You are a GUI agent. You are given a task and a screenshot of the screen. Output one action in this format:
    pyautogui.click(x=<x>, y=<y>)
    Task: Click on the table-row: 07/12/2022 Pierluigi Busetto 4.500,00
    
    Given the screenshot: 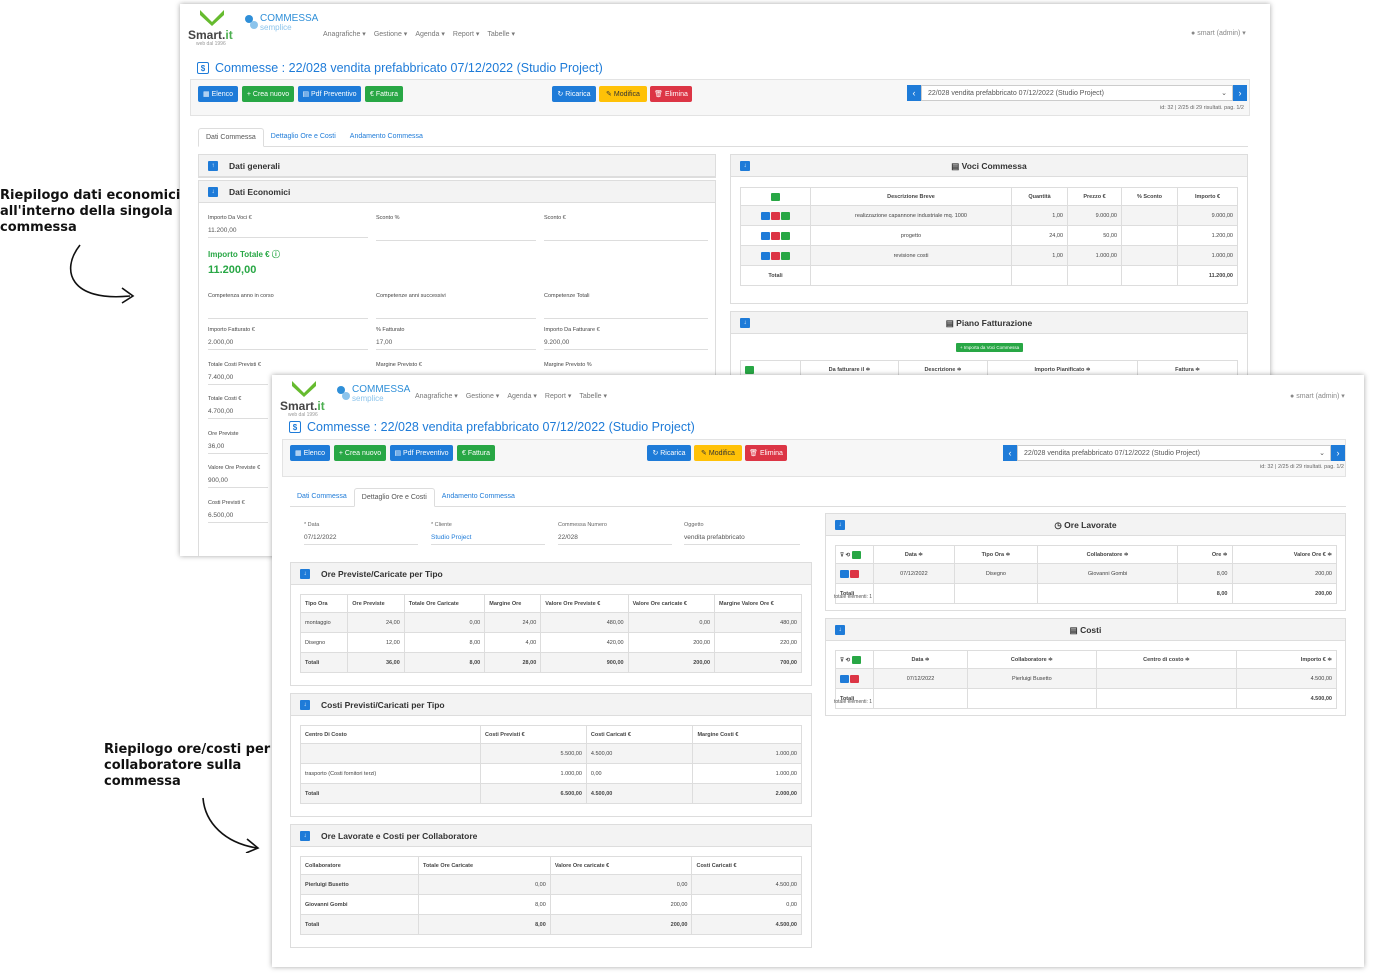 What is the action you would take?
    pyautogui.click(x=1086, y=678)
    